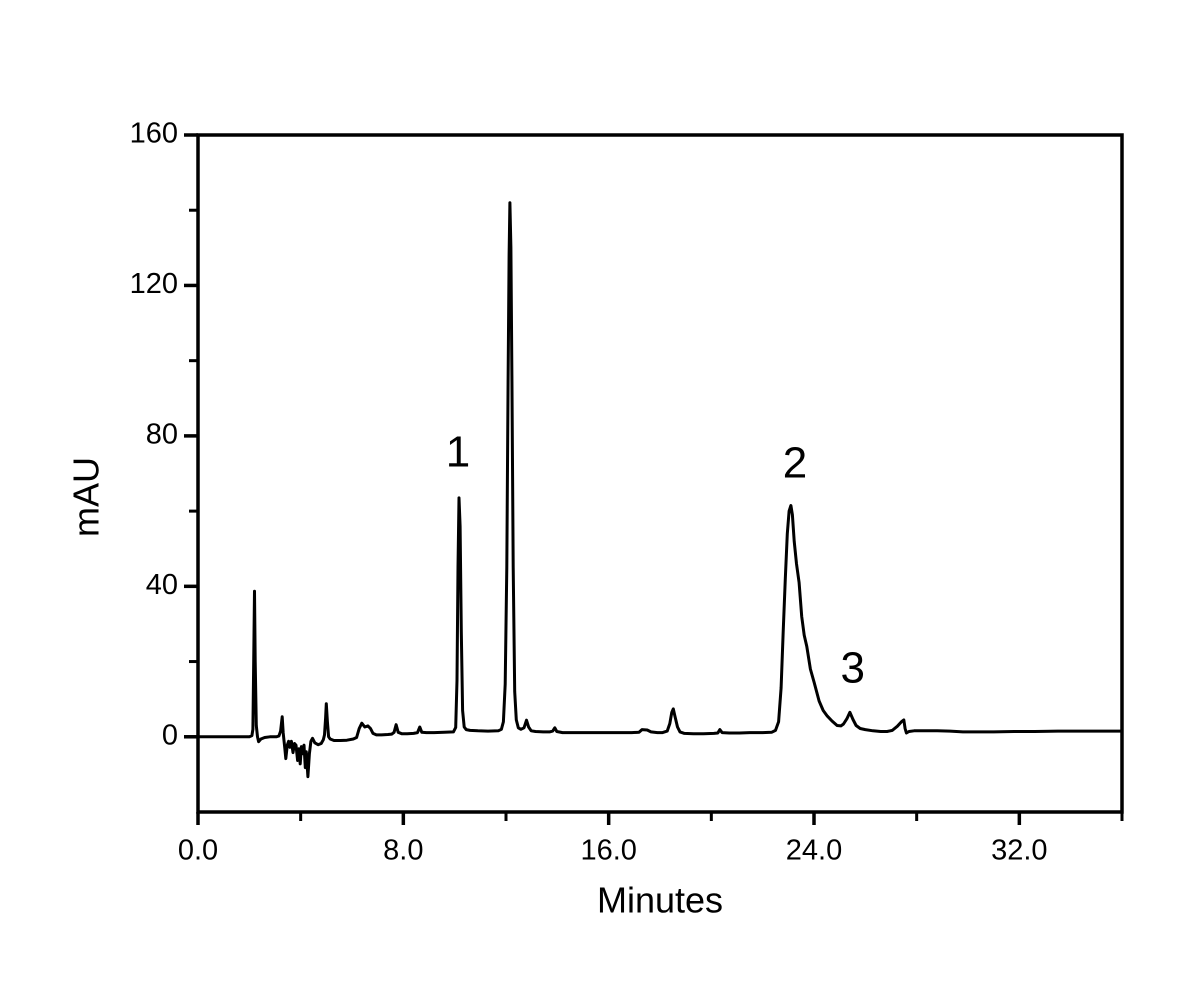 The width and height of the screenshot is (1193, 998). What do you see at coordinates (198, 851) in the screenshot?
I see `x-tick-label: 0.0` at bounding box center [198, 851].